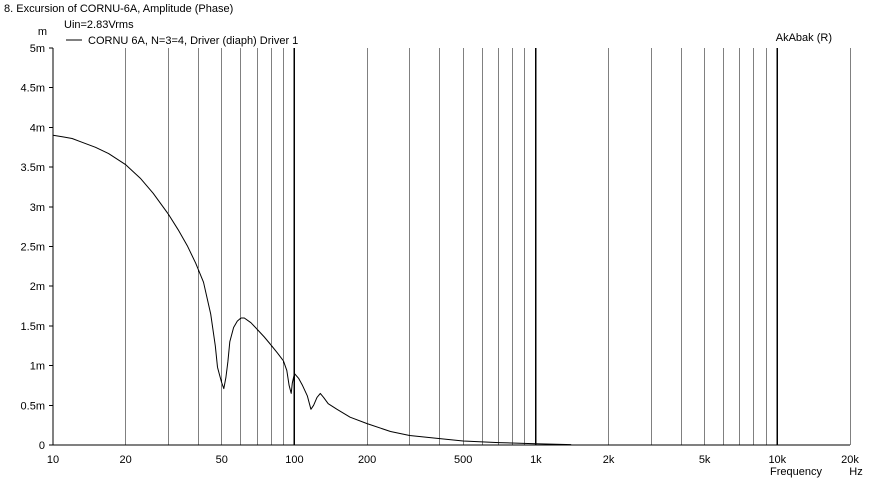 The image size is (874, 483). I want to click on y-tick-label: 3.5m, so click(33, 168).